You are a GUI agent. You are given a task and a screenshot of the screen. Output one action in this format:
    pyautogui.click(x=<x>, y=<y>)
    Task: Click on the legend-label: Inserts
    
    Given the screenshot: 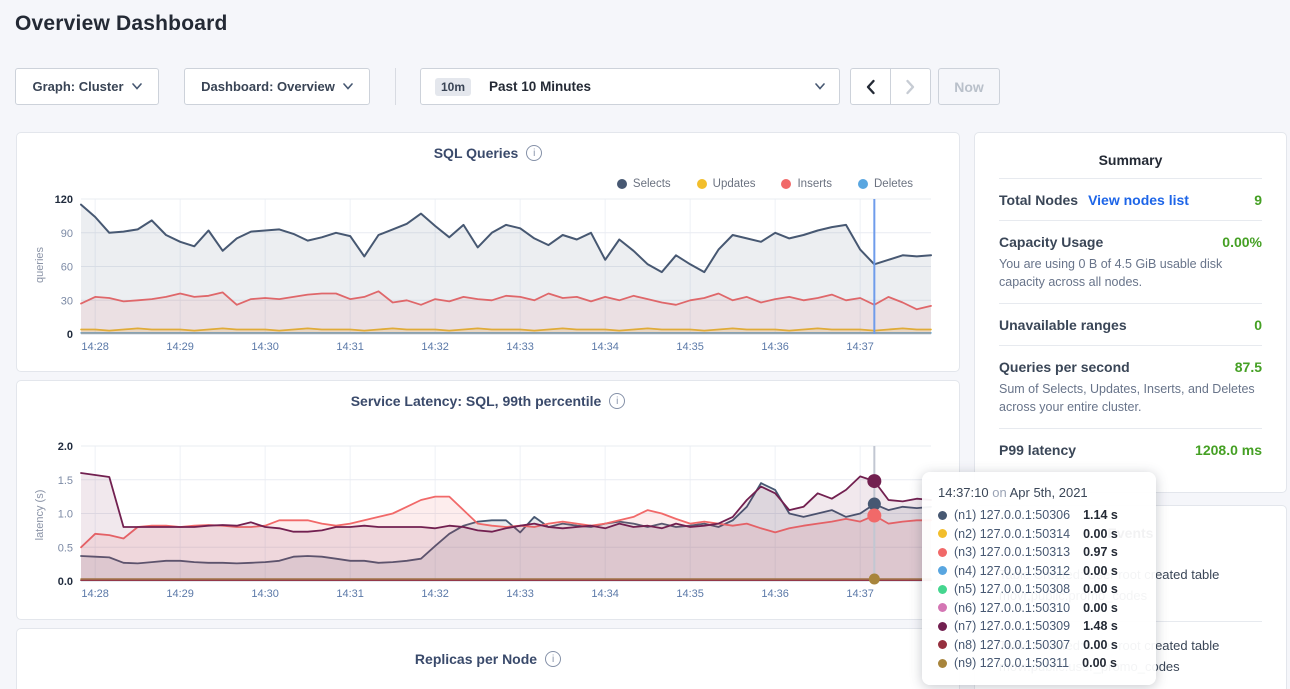 What is the action you would take?
    pyautogui.click(x=814, y=184)
    